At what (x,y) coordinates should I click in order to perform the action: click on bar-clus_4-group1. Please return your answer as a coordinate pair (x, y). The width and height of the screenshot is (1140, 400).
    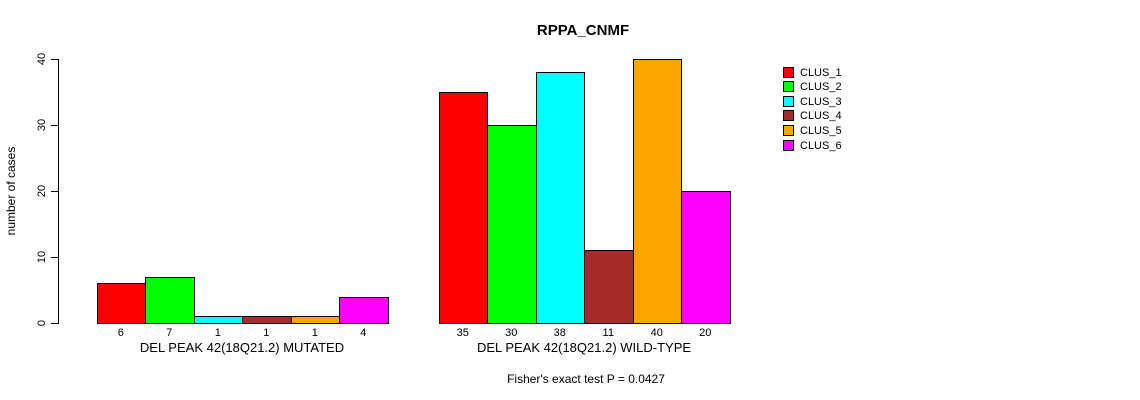
    Looking at the image, I should click on (267, 320).